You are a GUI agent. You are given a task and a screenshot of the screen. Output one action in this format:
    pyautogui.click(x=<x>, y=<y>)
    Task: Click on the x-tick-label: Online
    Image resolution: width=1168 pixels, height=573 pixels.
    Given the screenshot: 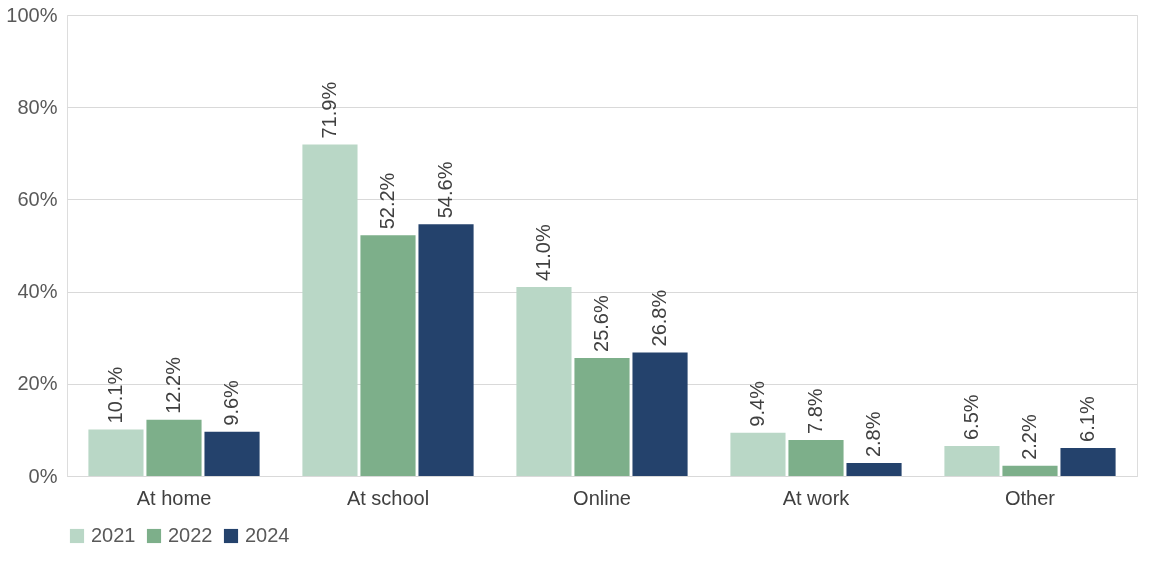 What is the action you would take?
    pyautogui.click(x=602, y=497)
    